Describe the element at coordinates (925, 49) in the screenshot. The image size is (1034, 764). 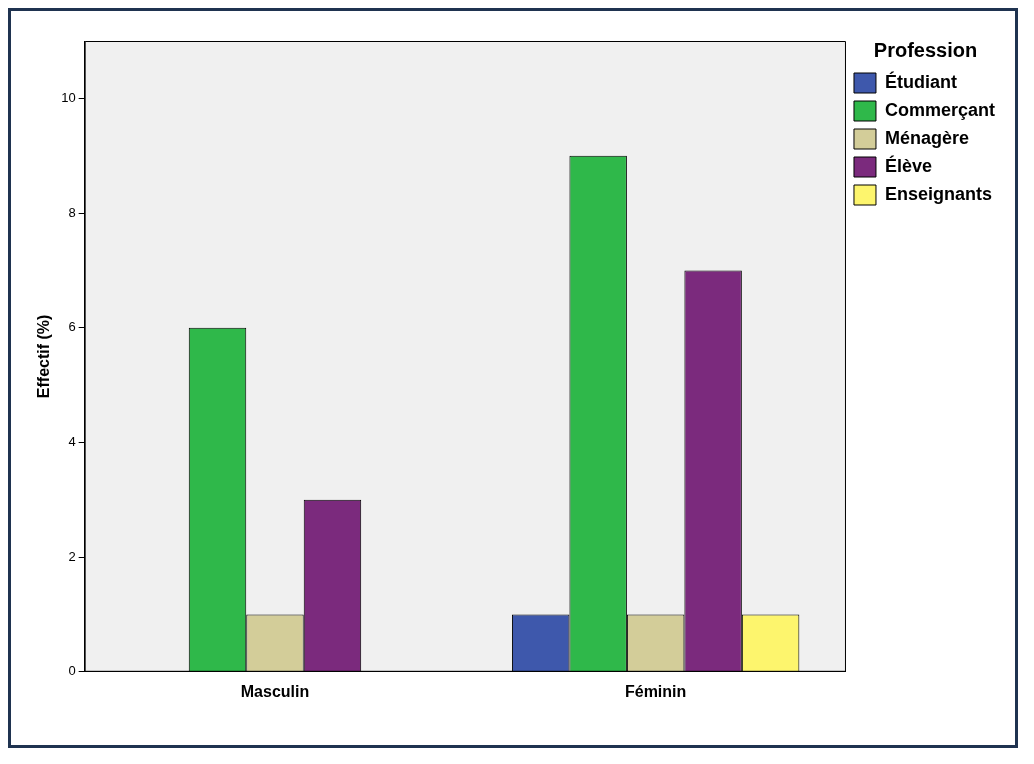
I see `legend-title: Profession` at that location.